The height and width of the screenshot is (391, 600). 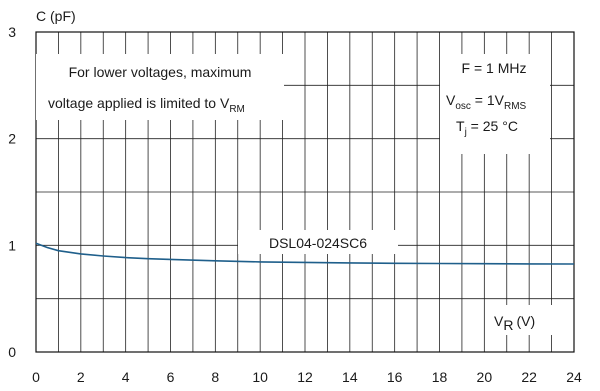 What do you see at coordinates (160, 87) in the screenshot?
I see `note-box` at bounding box center [160, 87].